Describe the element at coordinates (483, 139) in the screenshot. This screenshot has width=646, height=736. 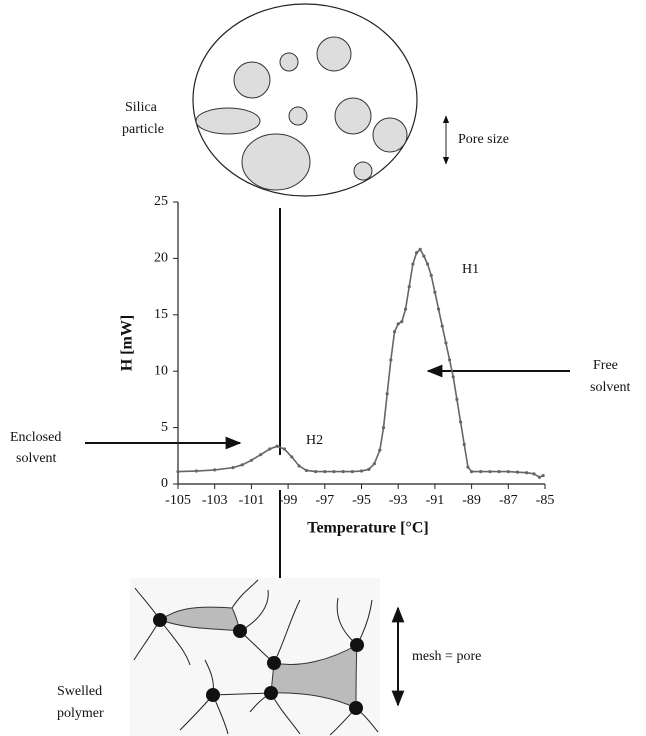
I see `label: Pore size` at that location.